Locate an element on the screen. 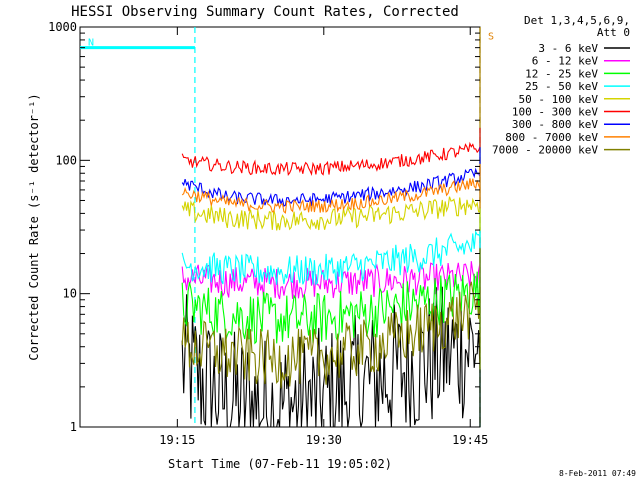 The height and width of the screenshot is (480, 640). legend-header-line-1: Det 1,3,4,5,6,9, is located at coordinates (577, 20).